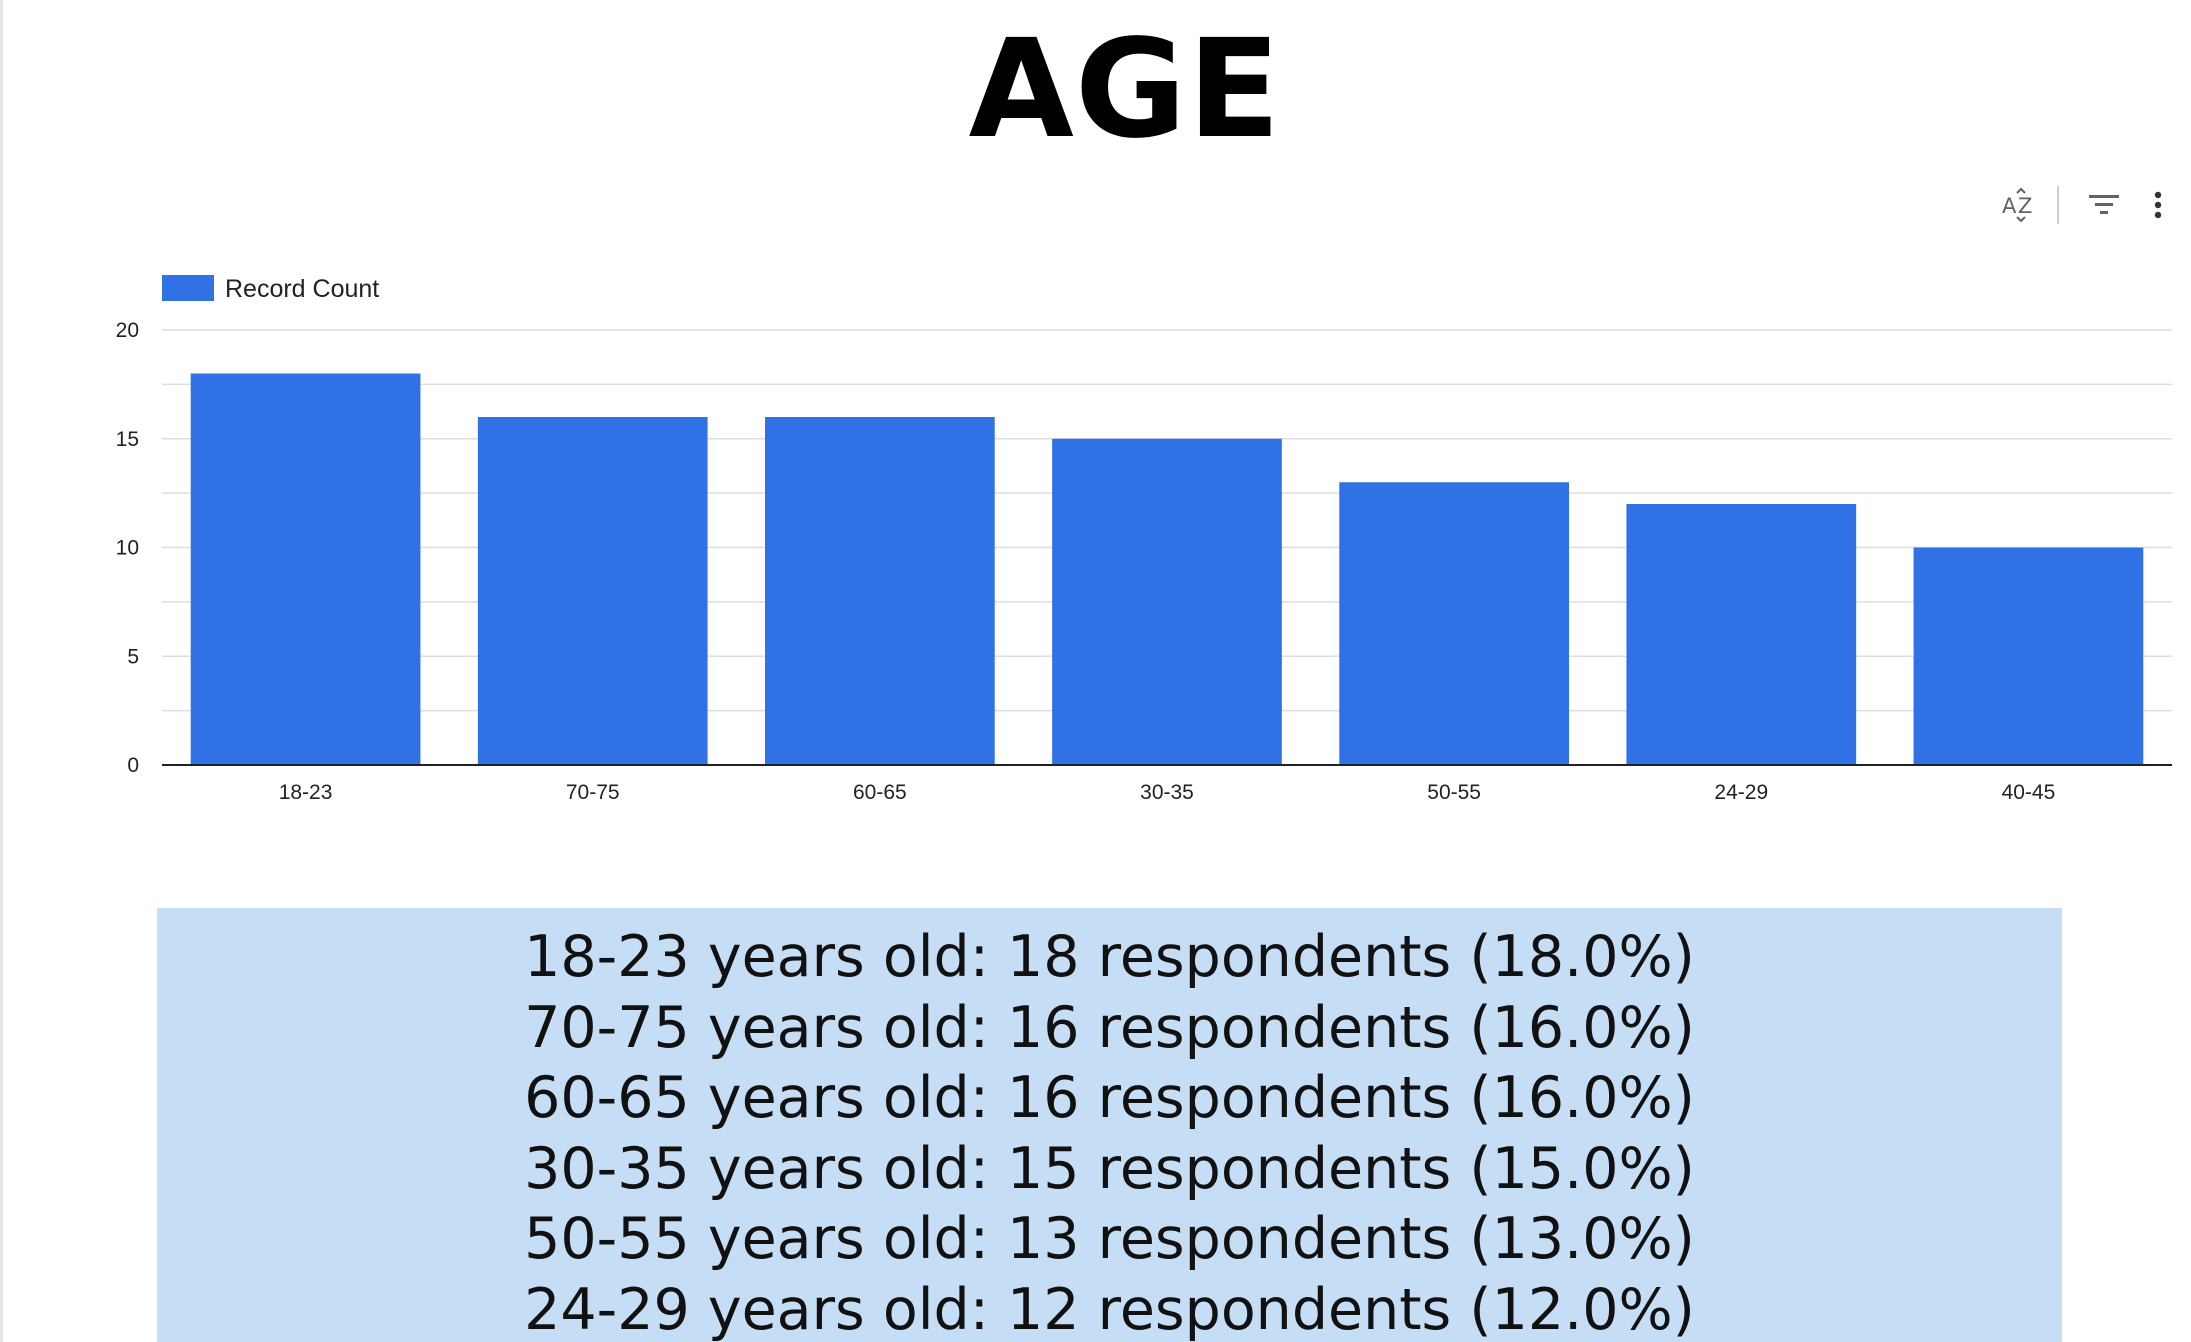  Describe the element at coordinates (133, 656) in the screenshot. I see `y-tick-label: 5` at that location.